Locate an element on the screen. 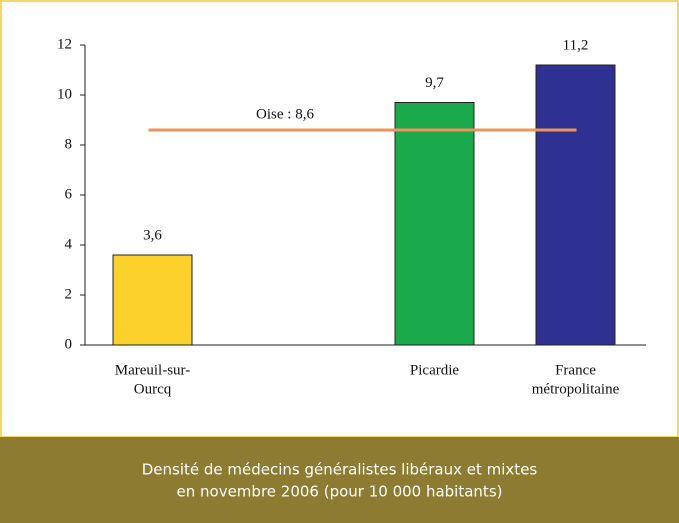 This screenshot has width=679, height=523. y-tick-label: 10 is located at coordinates (64, 94).